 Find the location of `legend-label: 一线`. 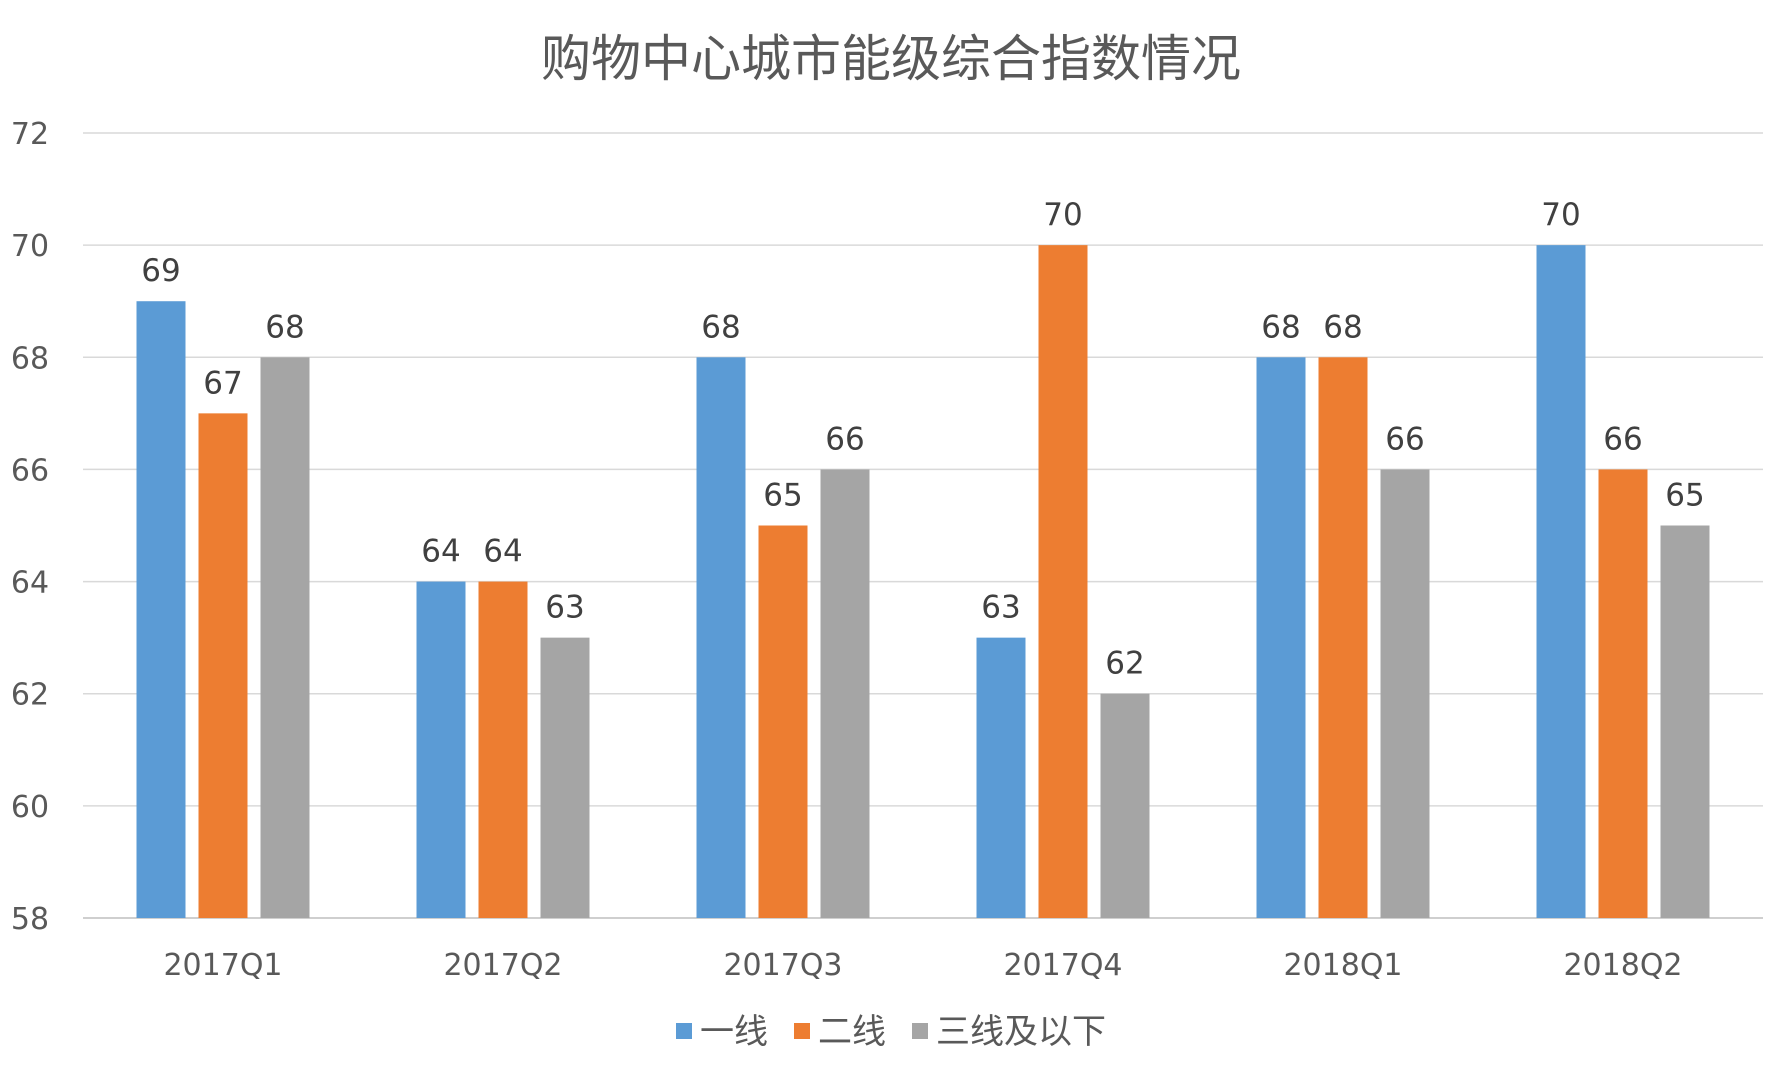

legend-label: 一线 is located at coordinates (734, 1032).